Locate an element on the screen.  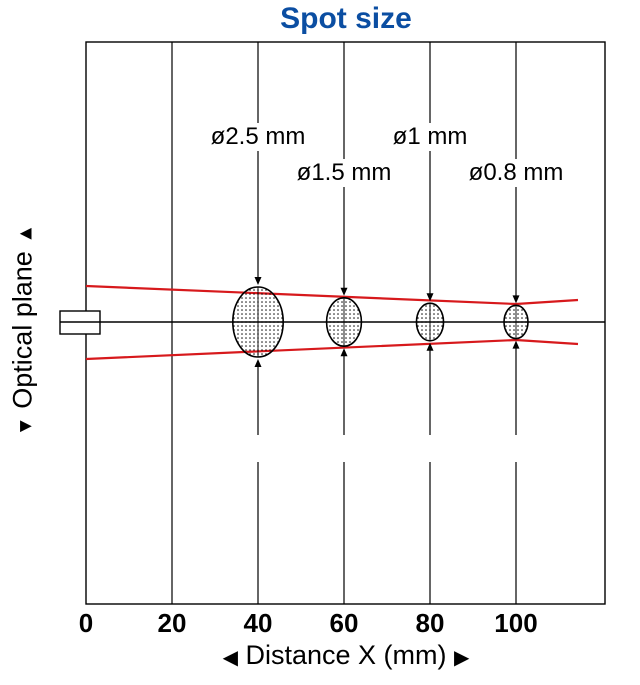
tick-label-100: 100 is located at coordinates (515, 623).